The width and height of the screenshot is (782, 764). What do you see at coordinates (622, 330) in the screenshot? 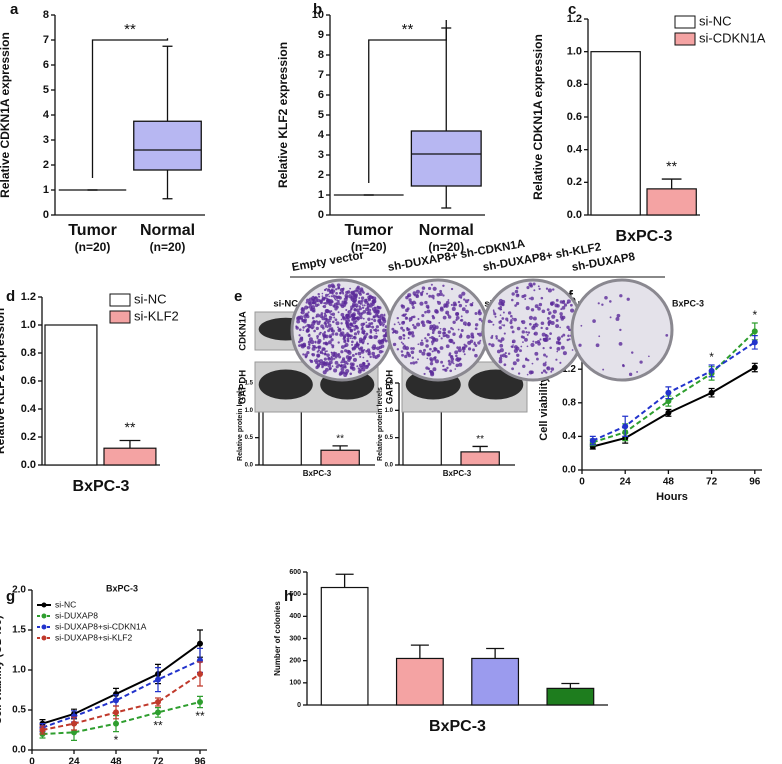
I see `plate` at bounding box center [622, 330].